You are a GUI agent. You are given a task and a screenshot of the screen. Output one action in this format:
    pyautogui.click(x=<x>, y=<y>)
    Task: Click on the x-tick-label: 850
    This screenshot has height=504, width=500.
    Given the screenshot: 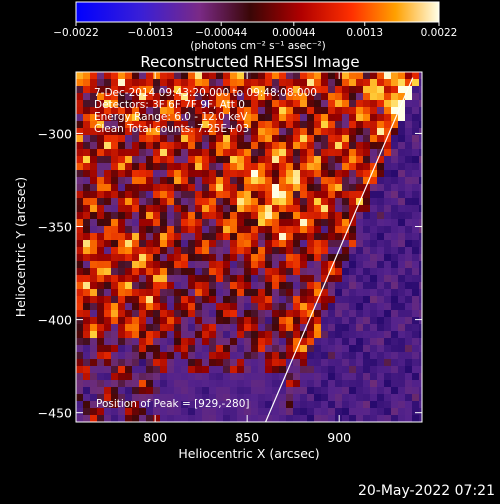 What is the action you would take?
    pyautogui.click(x=247, y=437)
    